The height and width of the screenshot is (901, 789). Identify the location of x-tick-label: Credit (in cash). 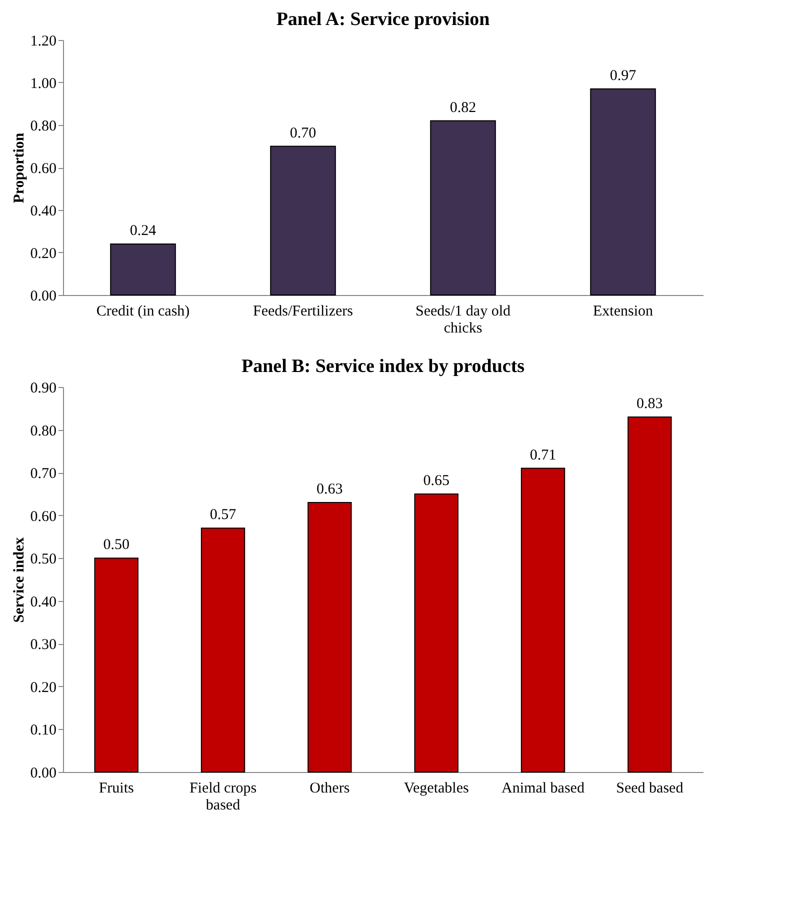
(143, 312).